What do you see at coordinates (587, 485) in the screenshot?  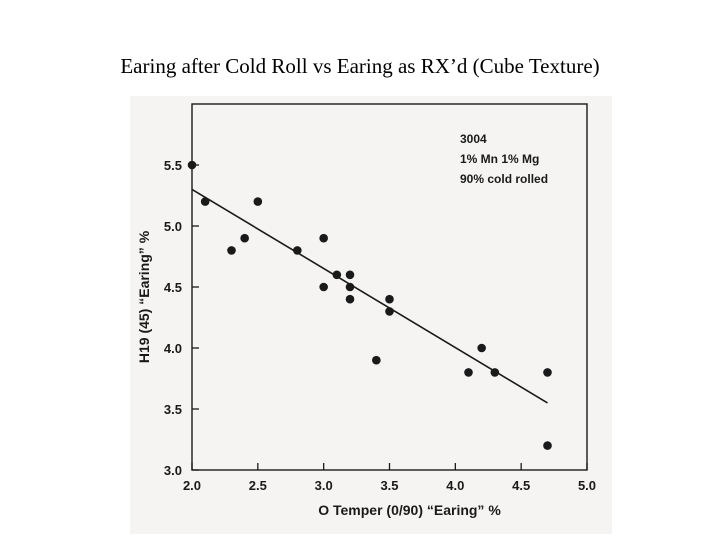 I see `x-tick-label: 5.0` at bounding box center [587, 485].